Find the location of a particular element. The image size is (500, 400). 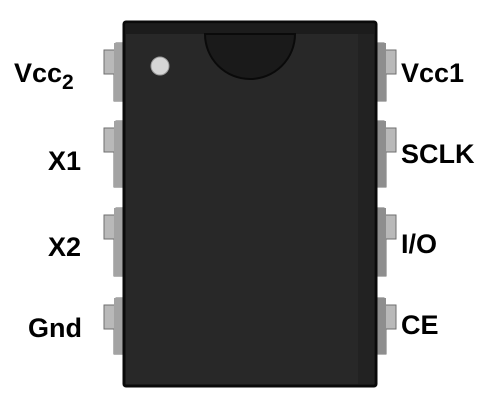

orientation-notch is located at coordinates (250, 56).